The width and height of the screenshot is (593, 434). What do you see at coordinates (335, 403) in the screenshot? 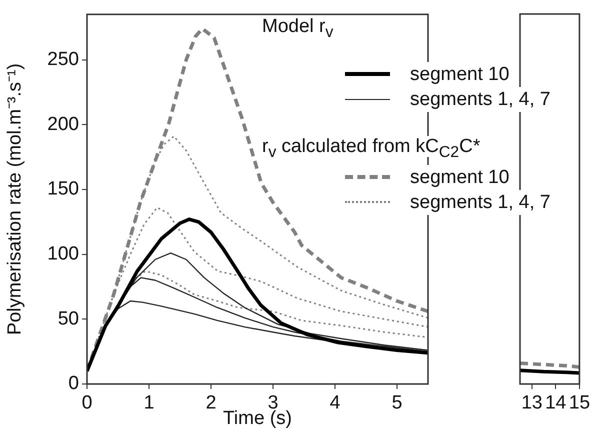
I see `x-tick-label: 4` at bounding box center [335, 403].